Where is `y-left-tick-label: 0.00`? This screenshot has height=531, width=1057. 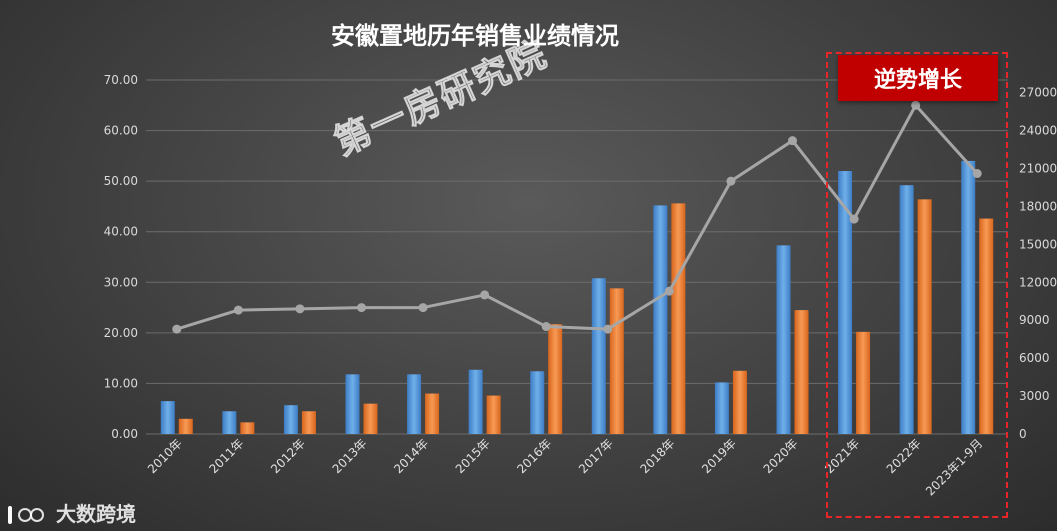
y-left-tick-label: 0.00 is located at coordinates (124, 434).